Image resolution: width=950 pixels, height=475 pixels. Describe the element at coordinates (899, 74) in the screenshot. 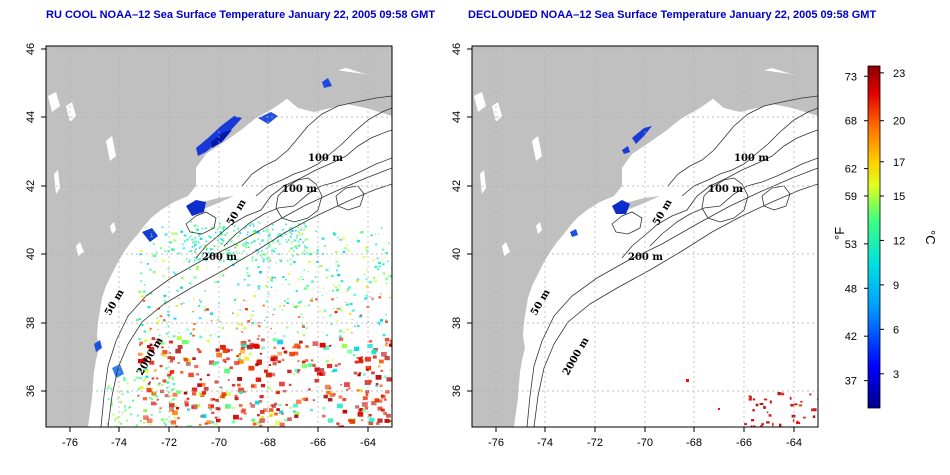

I see `celsius-tick-label: 23` at that location.